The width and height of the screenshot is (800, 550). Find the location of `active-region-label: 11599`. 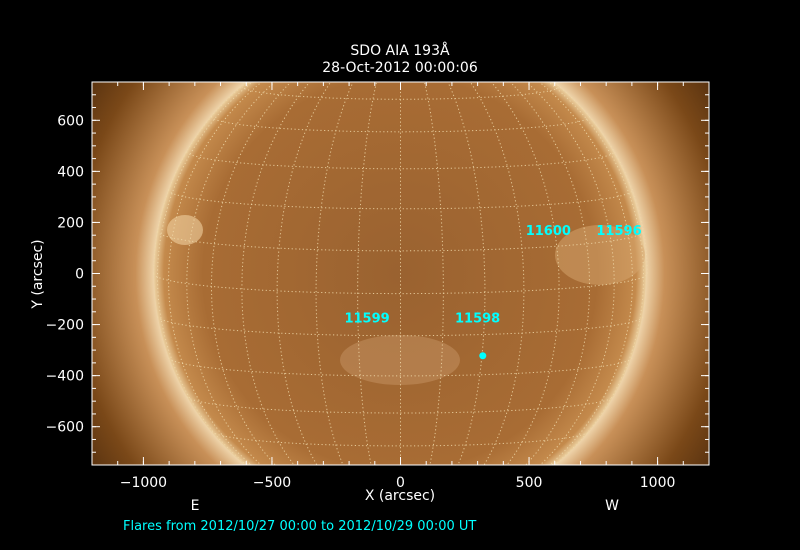

active-region-label: 11599 is located at coordinates (366, 318).